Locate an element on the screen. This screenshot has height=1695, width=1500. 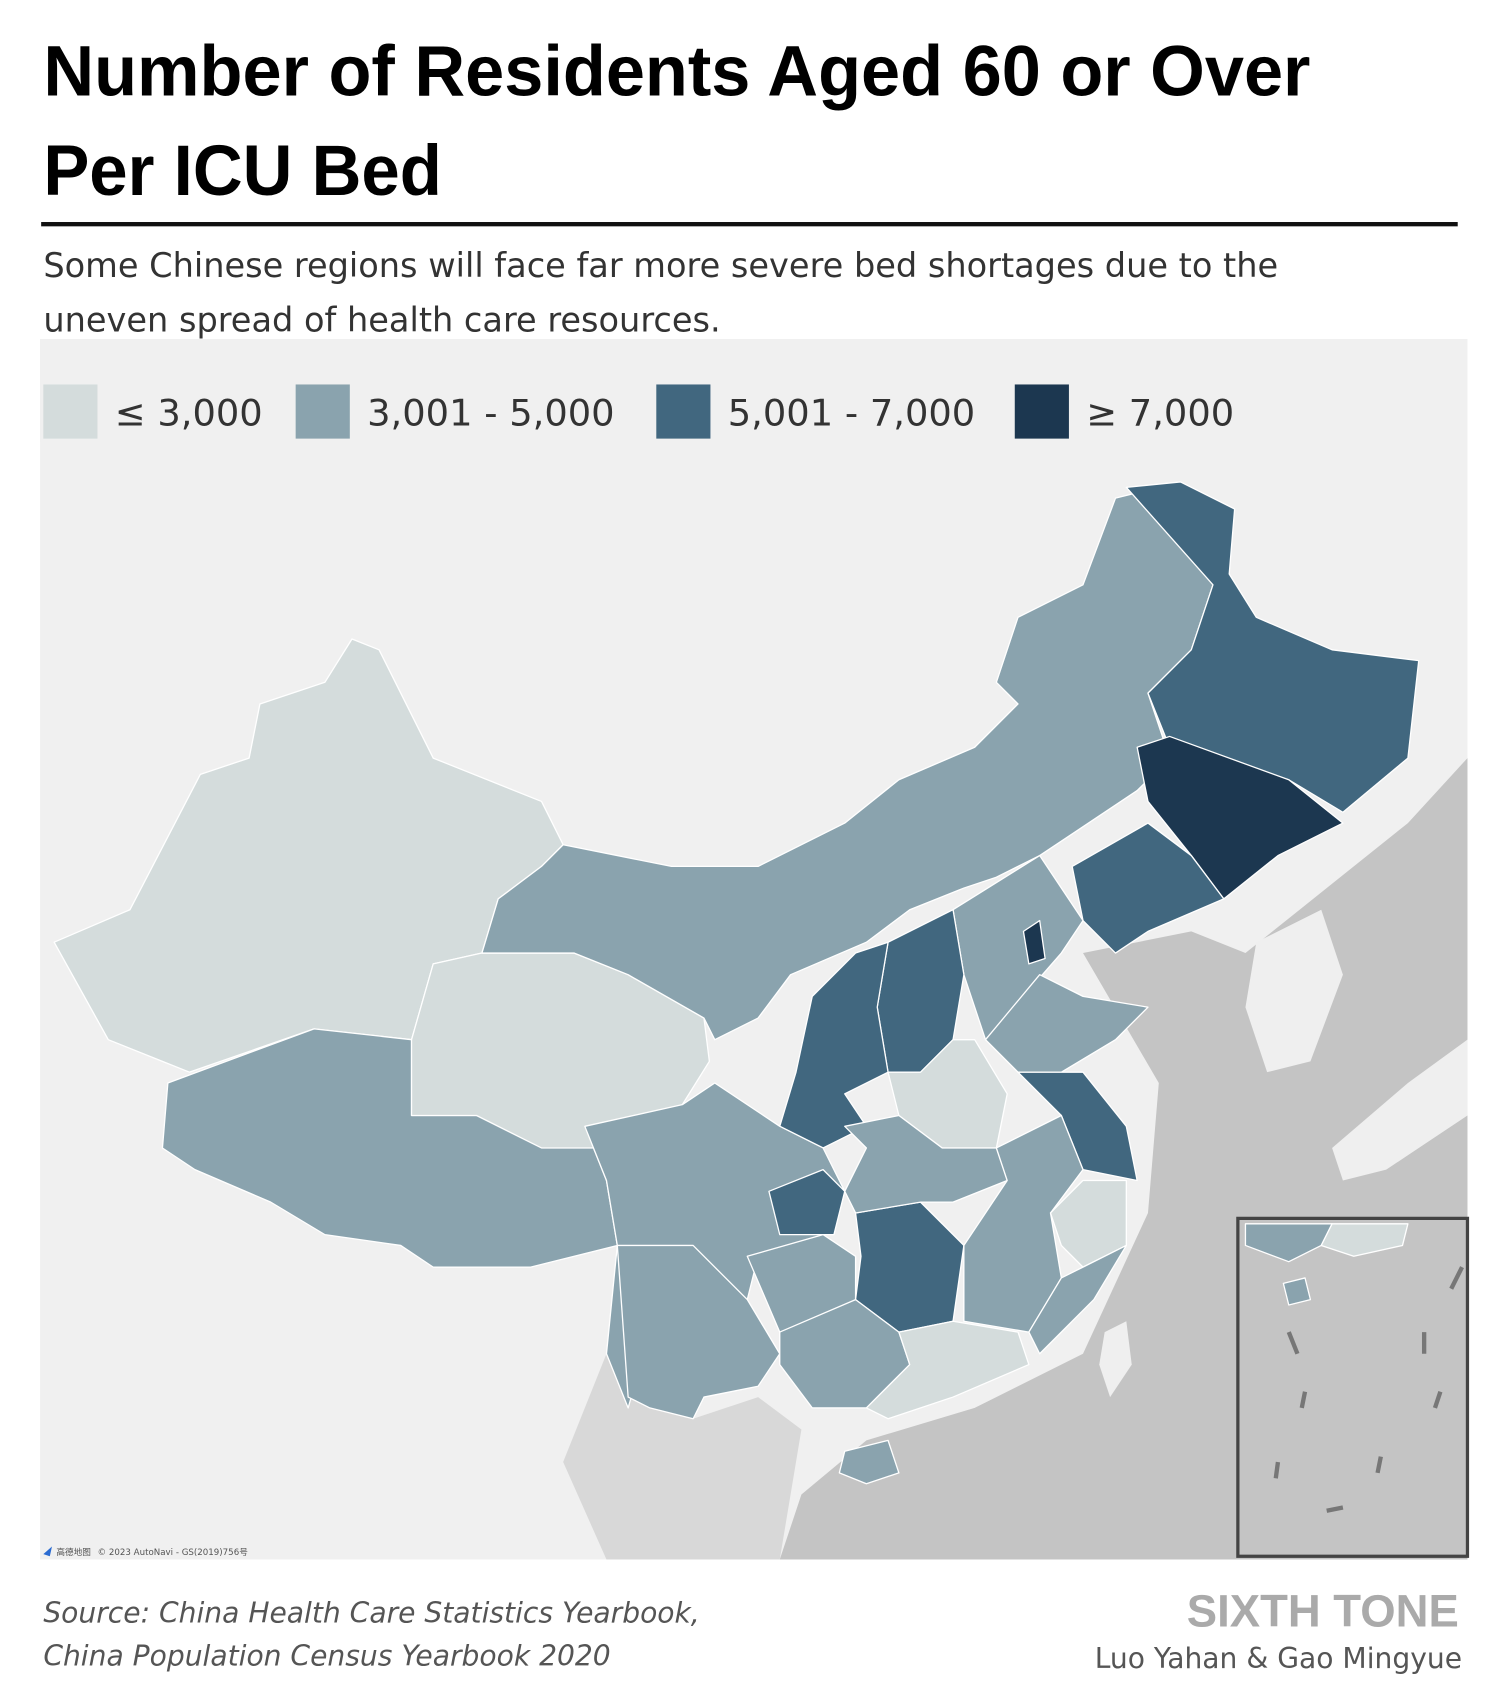
title-line: Number of Residents Aged 60 or Over is located at coordinates (676, 71).